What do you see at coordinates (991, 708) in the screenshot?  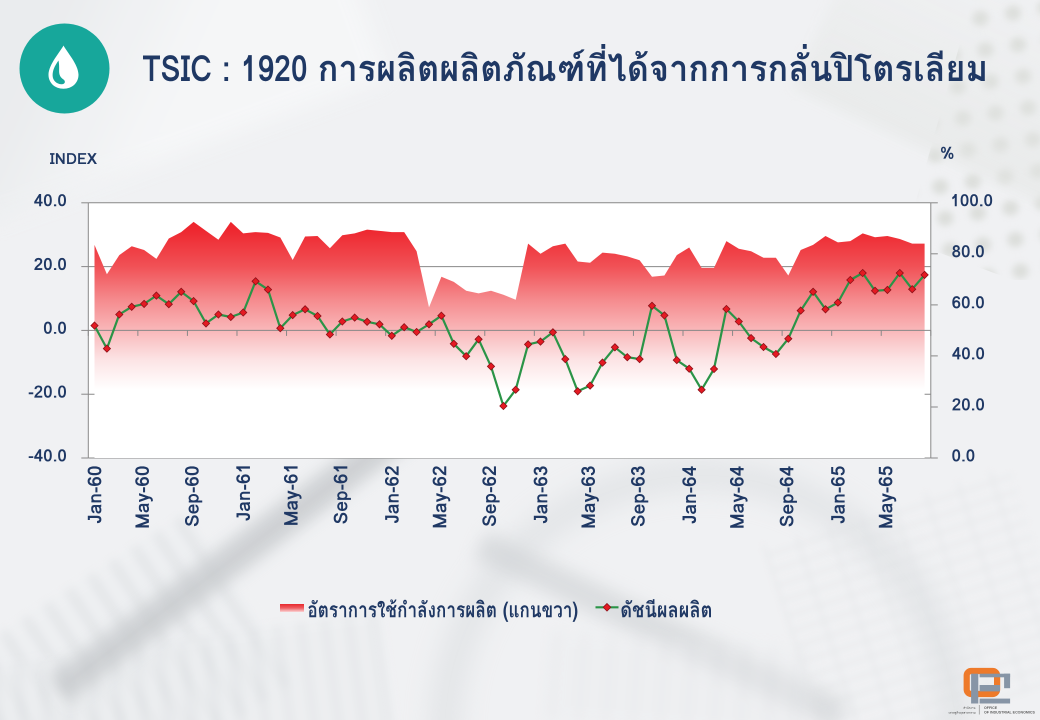 I see `svg-text: OFFICE` at bounding box center [991, 708].